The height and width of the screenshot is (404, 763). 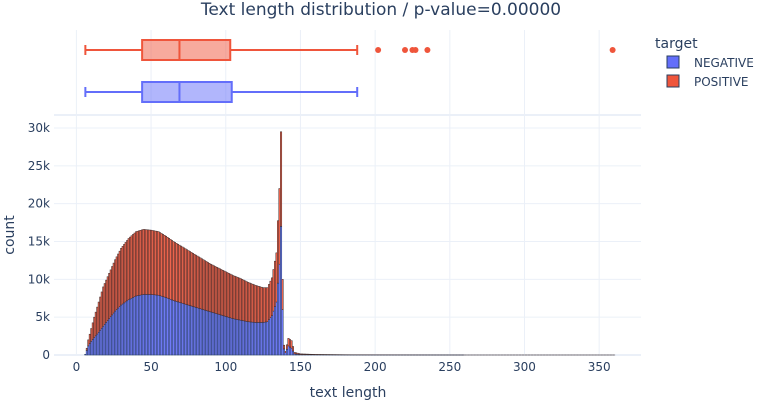 What do you see at coordinates (342, 367) in the screenshot?
I see `x-axis-ticks: 0 50 100 150 200 250 300 350` at bounding box center [342, 367].